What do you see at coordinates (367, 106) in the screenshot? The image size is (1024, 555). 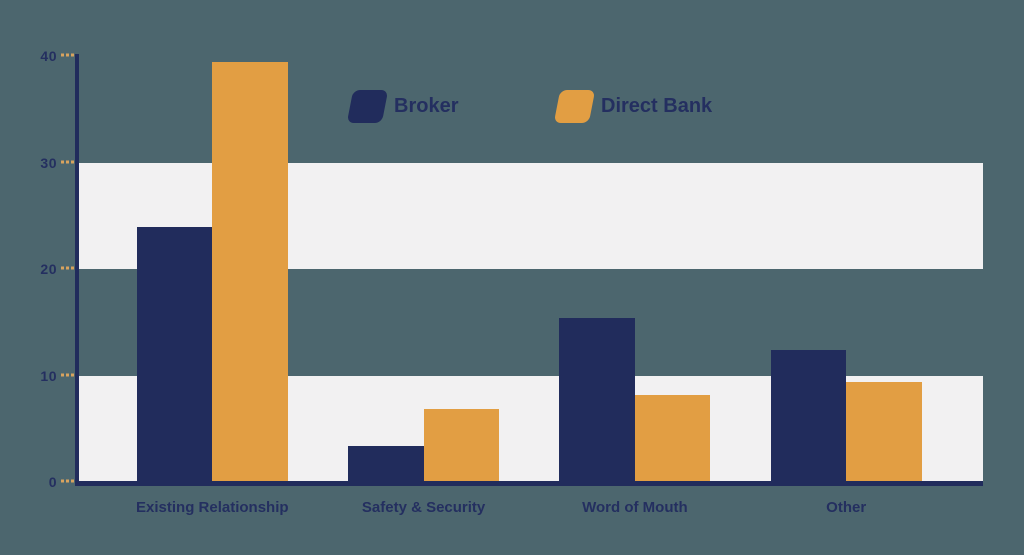 I see `legend-swatch-broker-icon` at bounding box center [367, 106].